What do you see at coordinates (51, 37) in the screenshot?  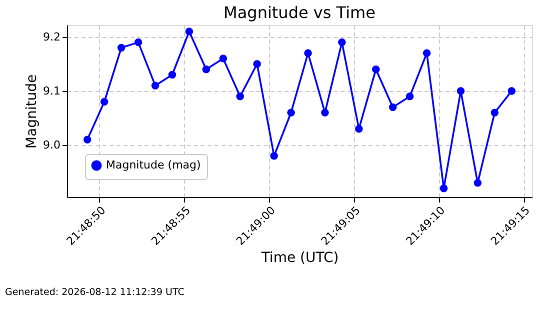 I see `y-tick-label: 9.2` at bounding box center [51, 37].